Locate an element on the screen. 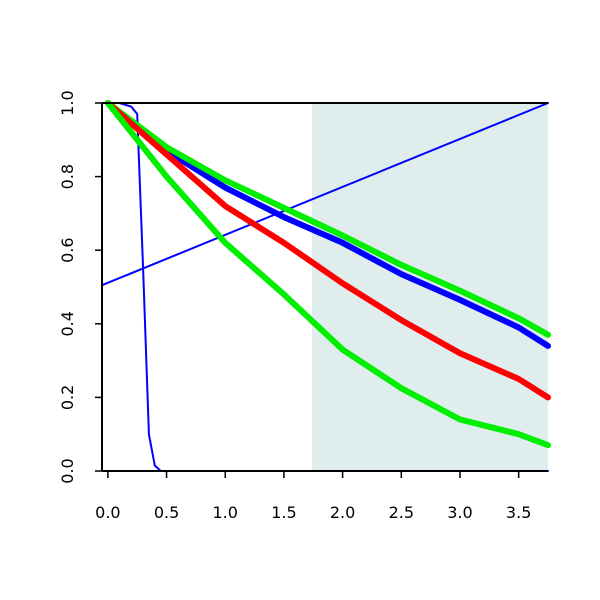  x-tick-label: 2.5 is located at coordinates (401, 512).